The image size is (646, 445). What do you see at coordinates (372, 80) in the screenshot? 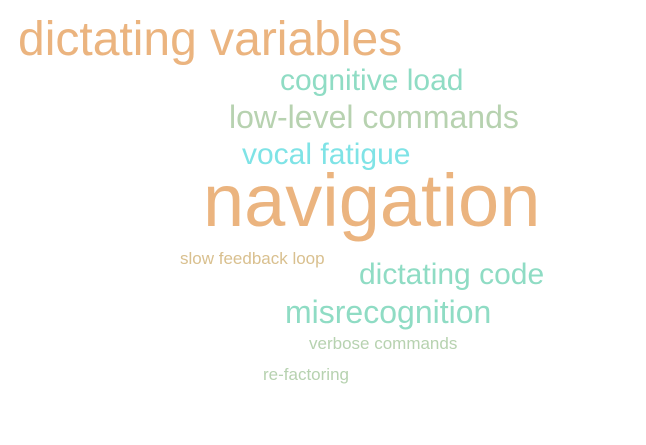
I see `word-cognitive-load: cognitive load` at bounding box center [372, 80].